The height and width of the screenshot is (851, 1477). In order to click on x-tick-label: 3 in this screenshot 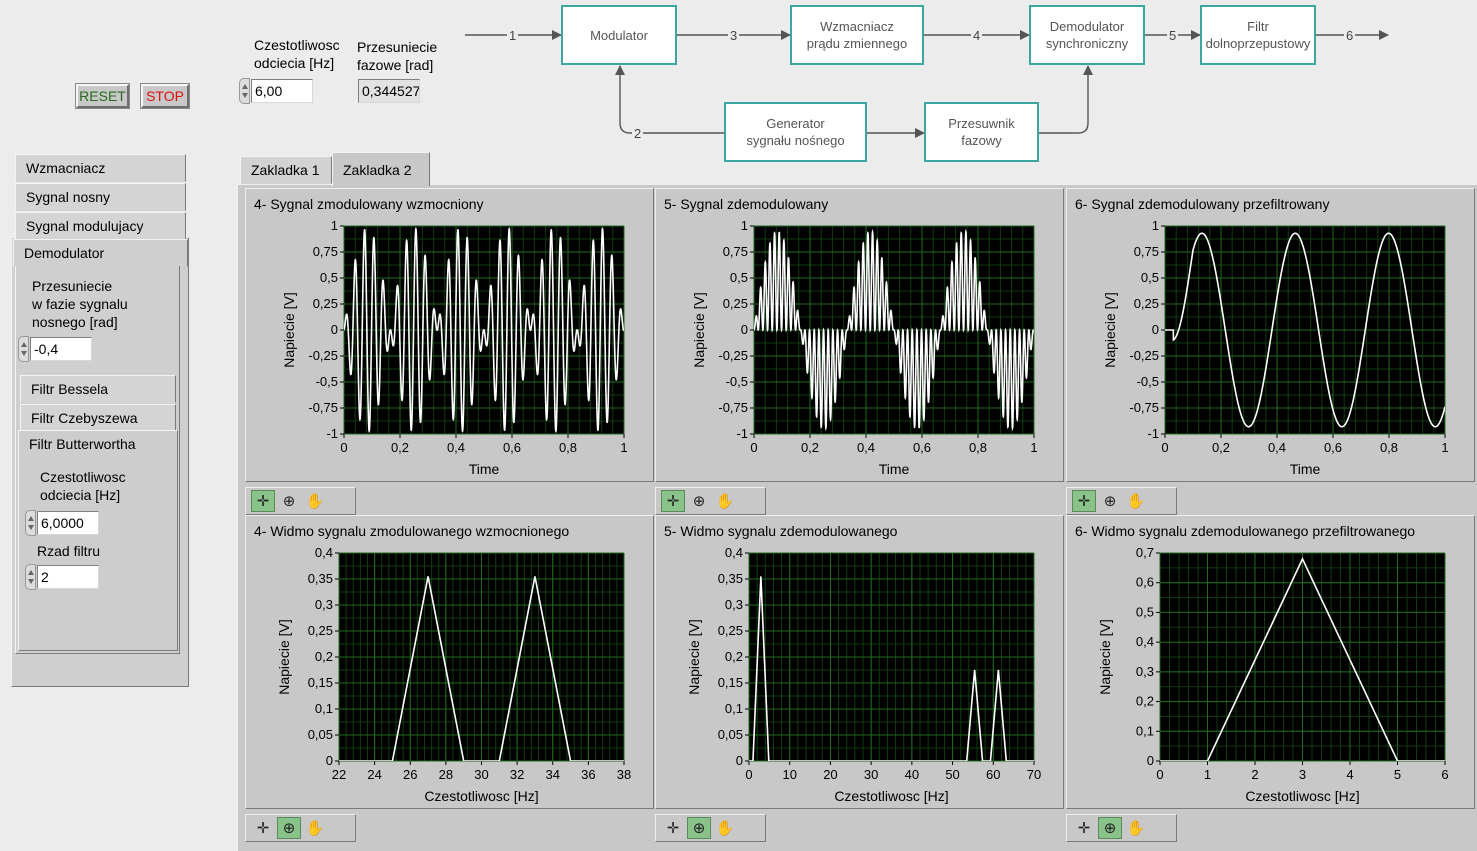, I will do `click(1302, 774)`.